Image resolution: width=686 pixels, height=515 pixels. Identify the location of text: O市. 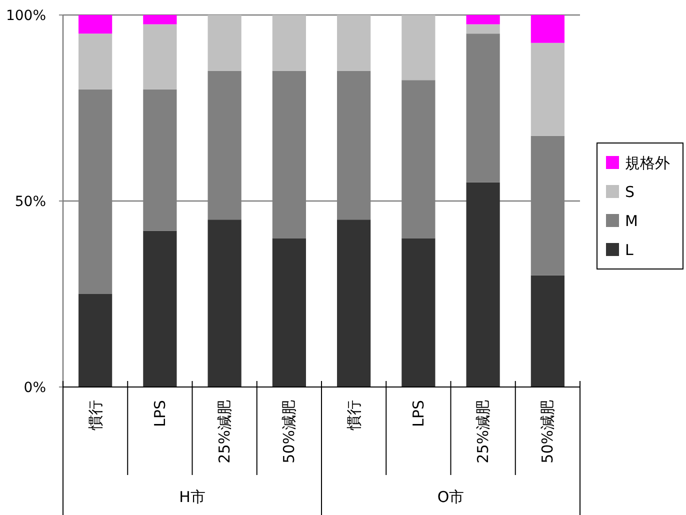
(450, 497).